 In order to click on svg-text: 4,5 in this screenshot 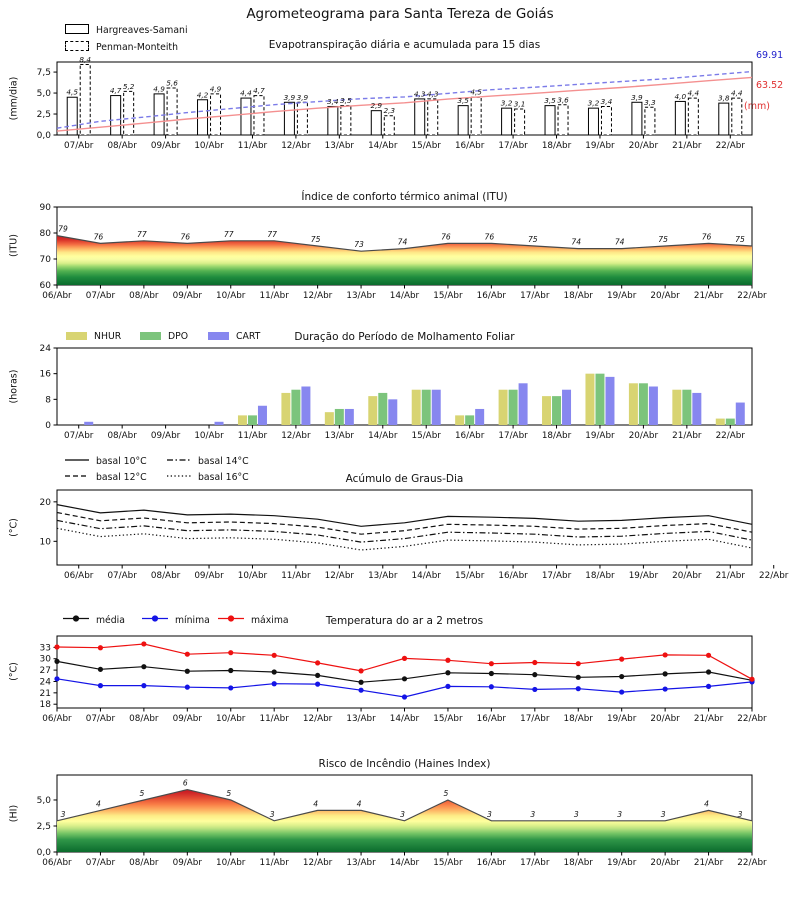, I will do `click(72, 92)`.